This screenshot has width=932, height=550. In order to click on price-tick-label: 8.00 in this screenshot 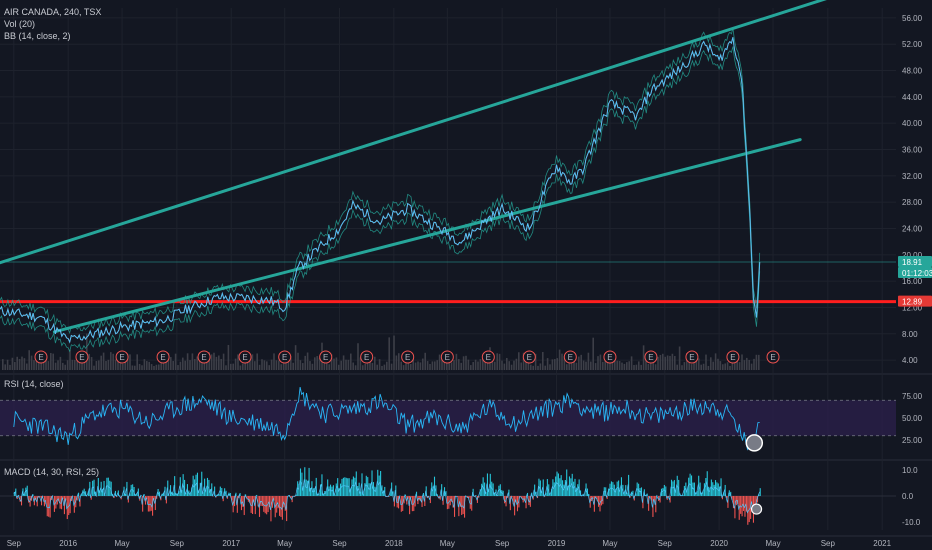, I will do `click(910, 334)`.